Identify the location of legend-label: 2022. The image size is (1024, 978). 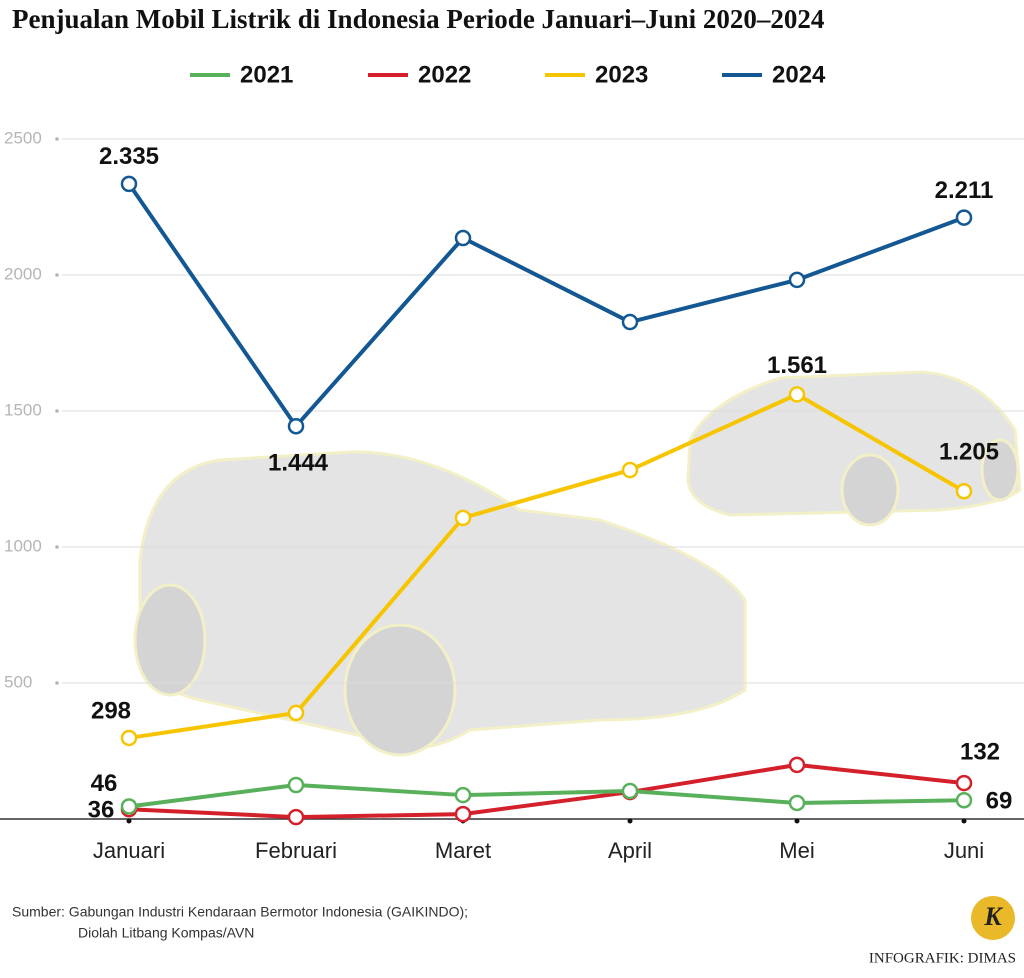
(444, 74).